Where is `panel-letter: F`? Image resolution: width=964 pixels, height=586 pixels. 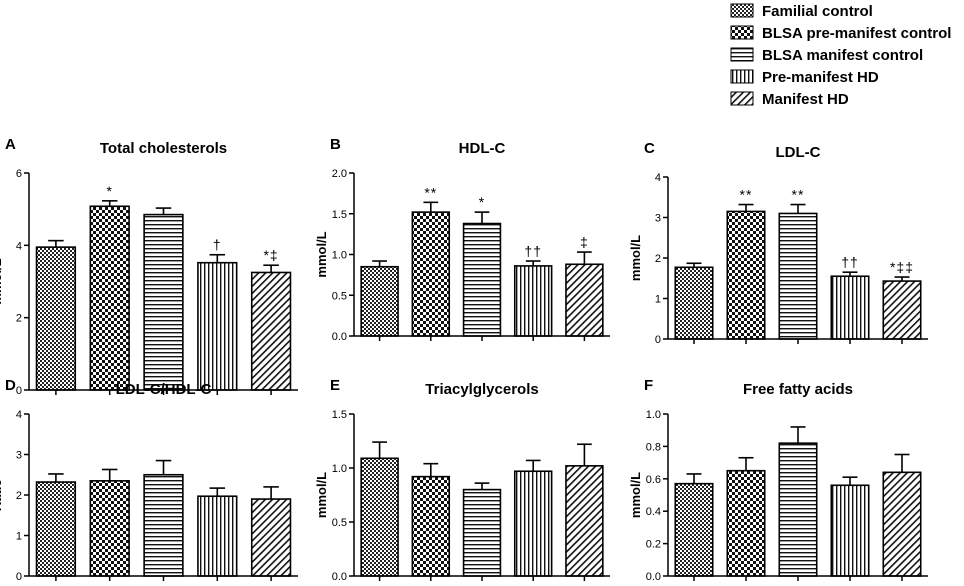 panel-letter: F is located at coordinates (648, 385).